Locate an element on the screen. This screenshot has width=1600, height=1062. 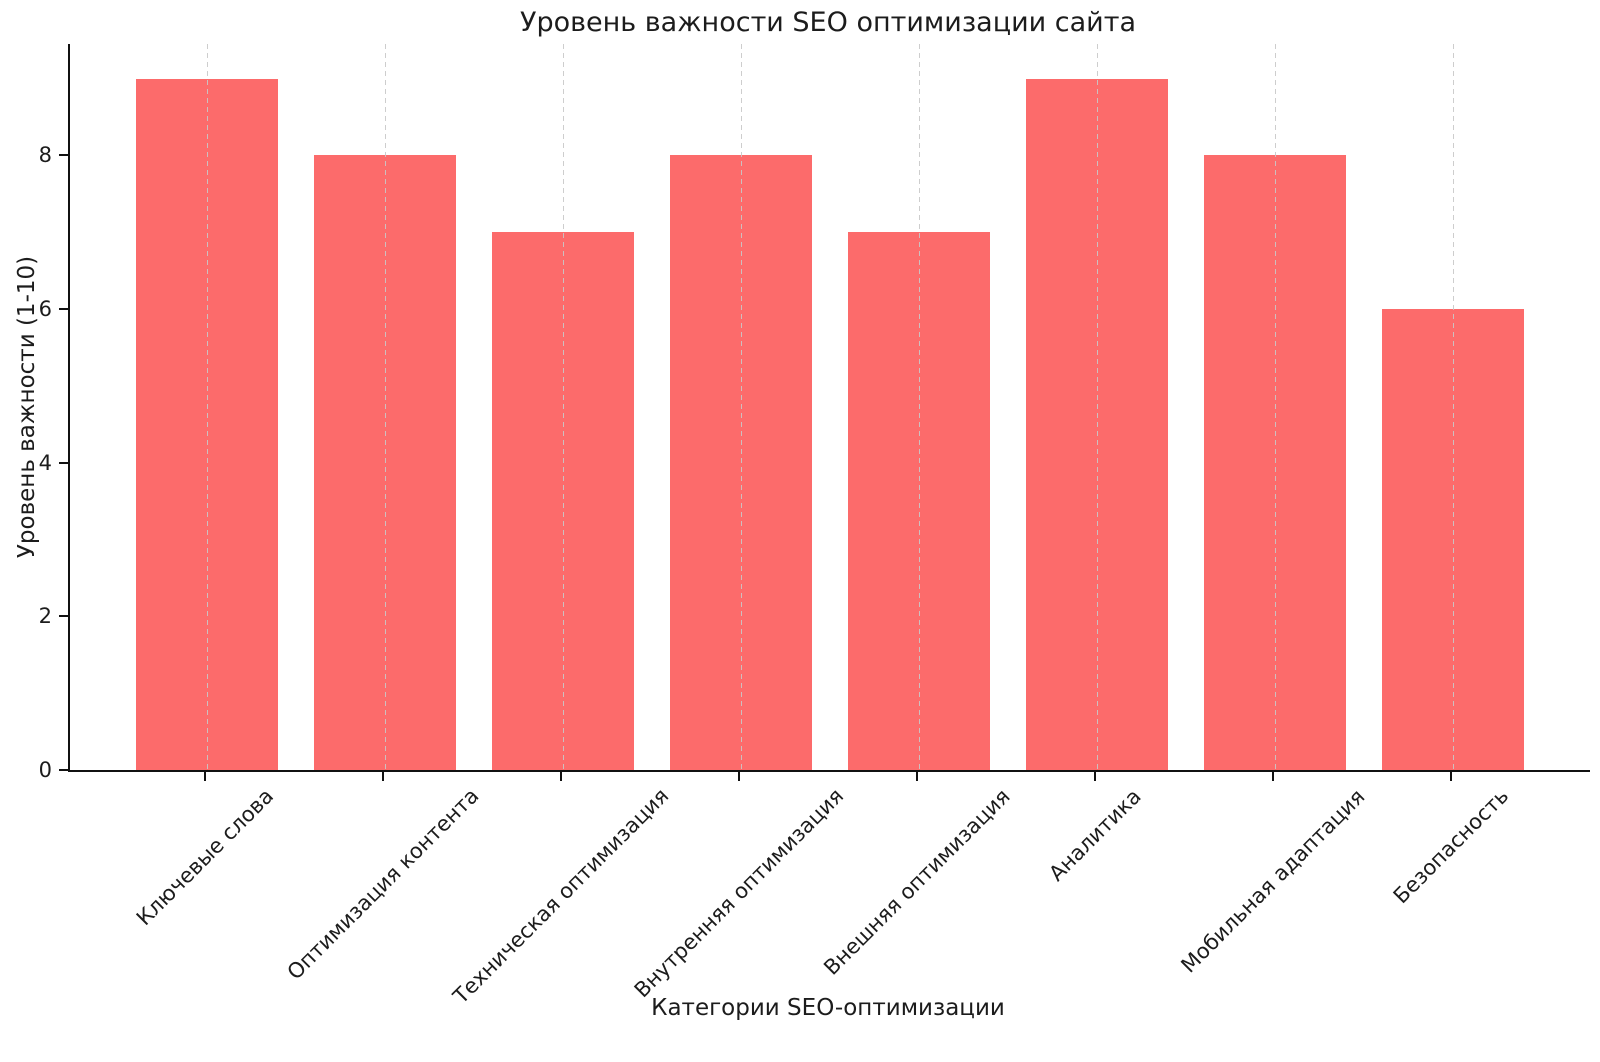
x-tick-label: Безопасность is located at coordinates (1451, 846).